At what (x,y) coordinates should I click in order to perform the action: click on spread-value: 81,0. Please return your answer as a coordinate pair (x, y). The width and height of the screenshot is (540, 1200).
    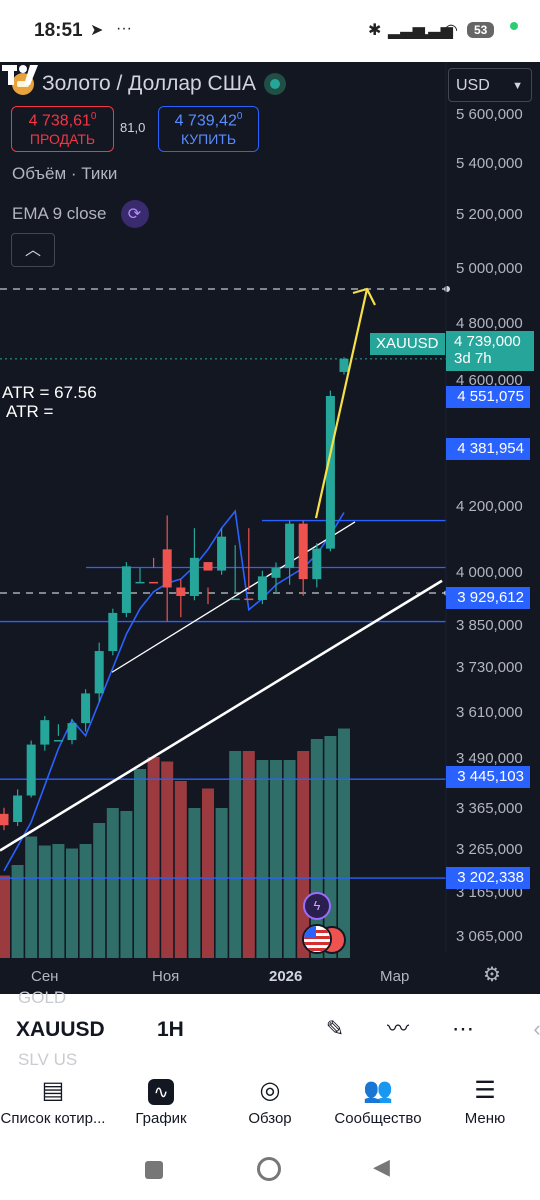
    Looking at the image, I should click on (133, 127).